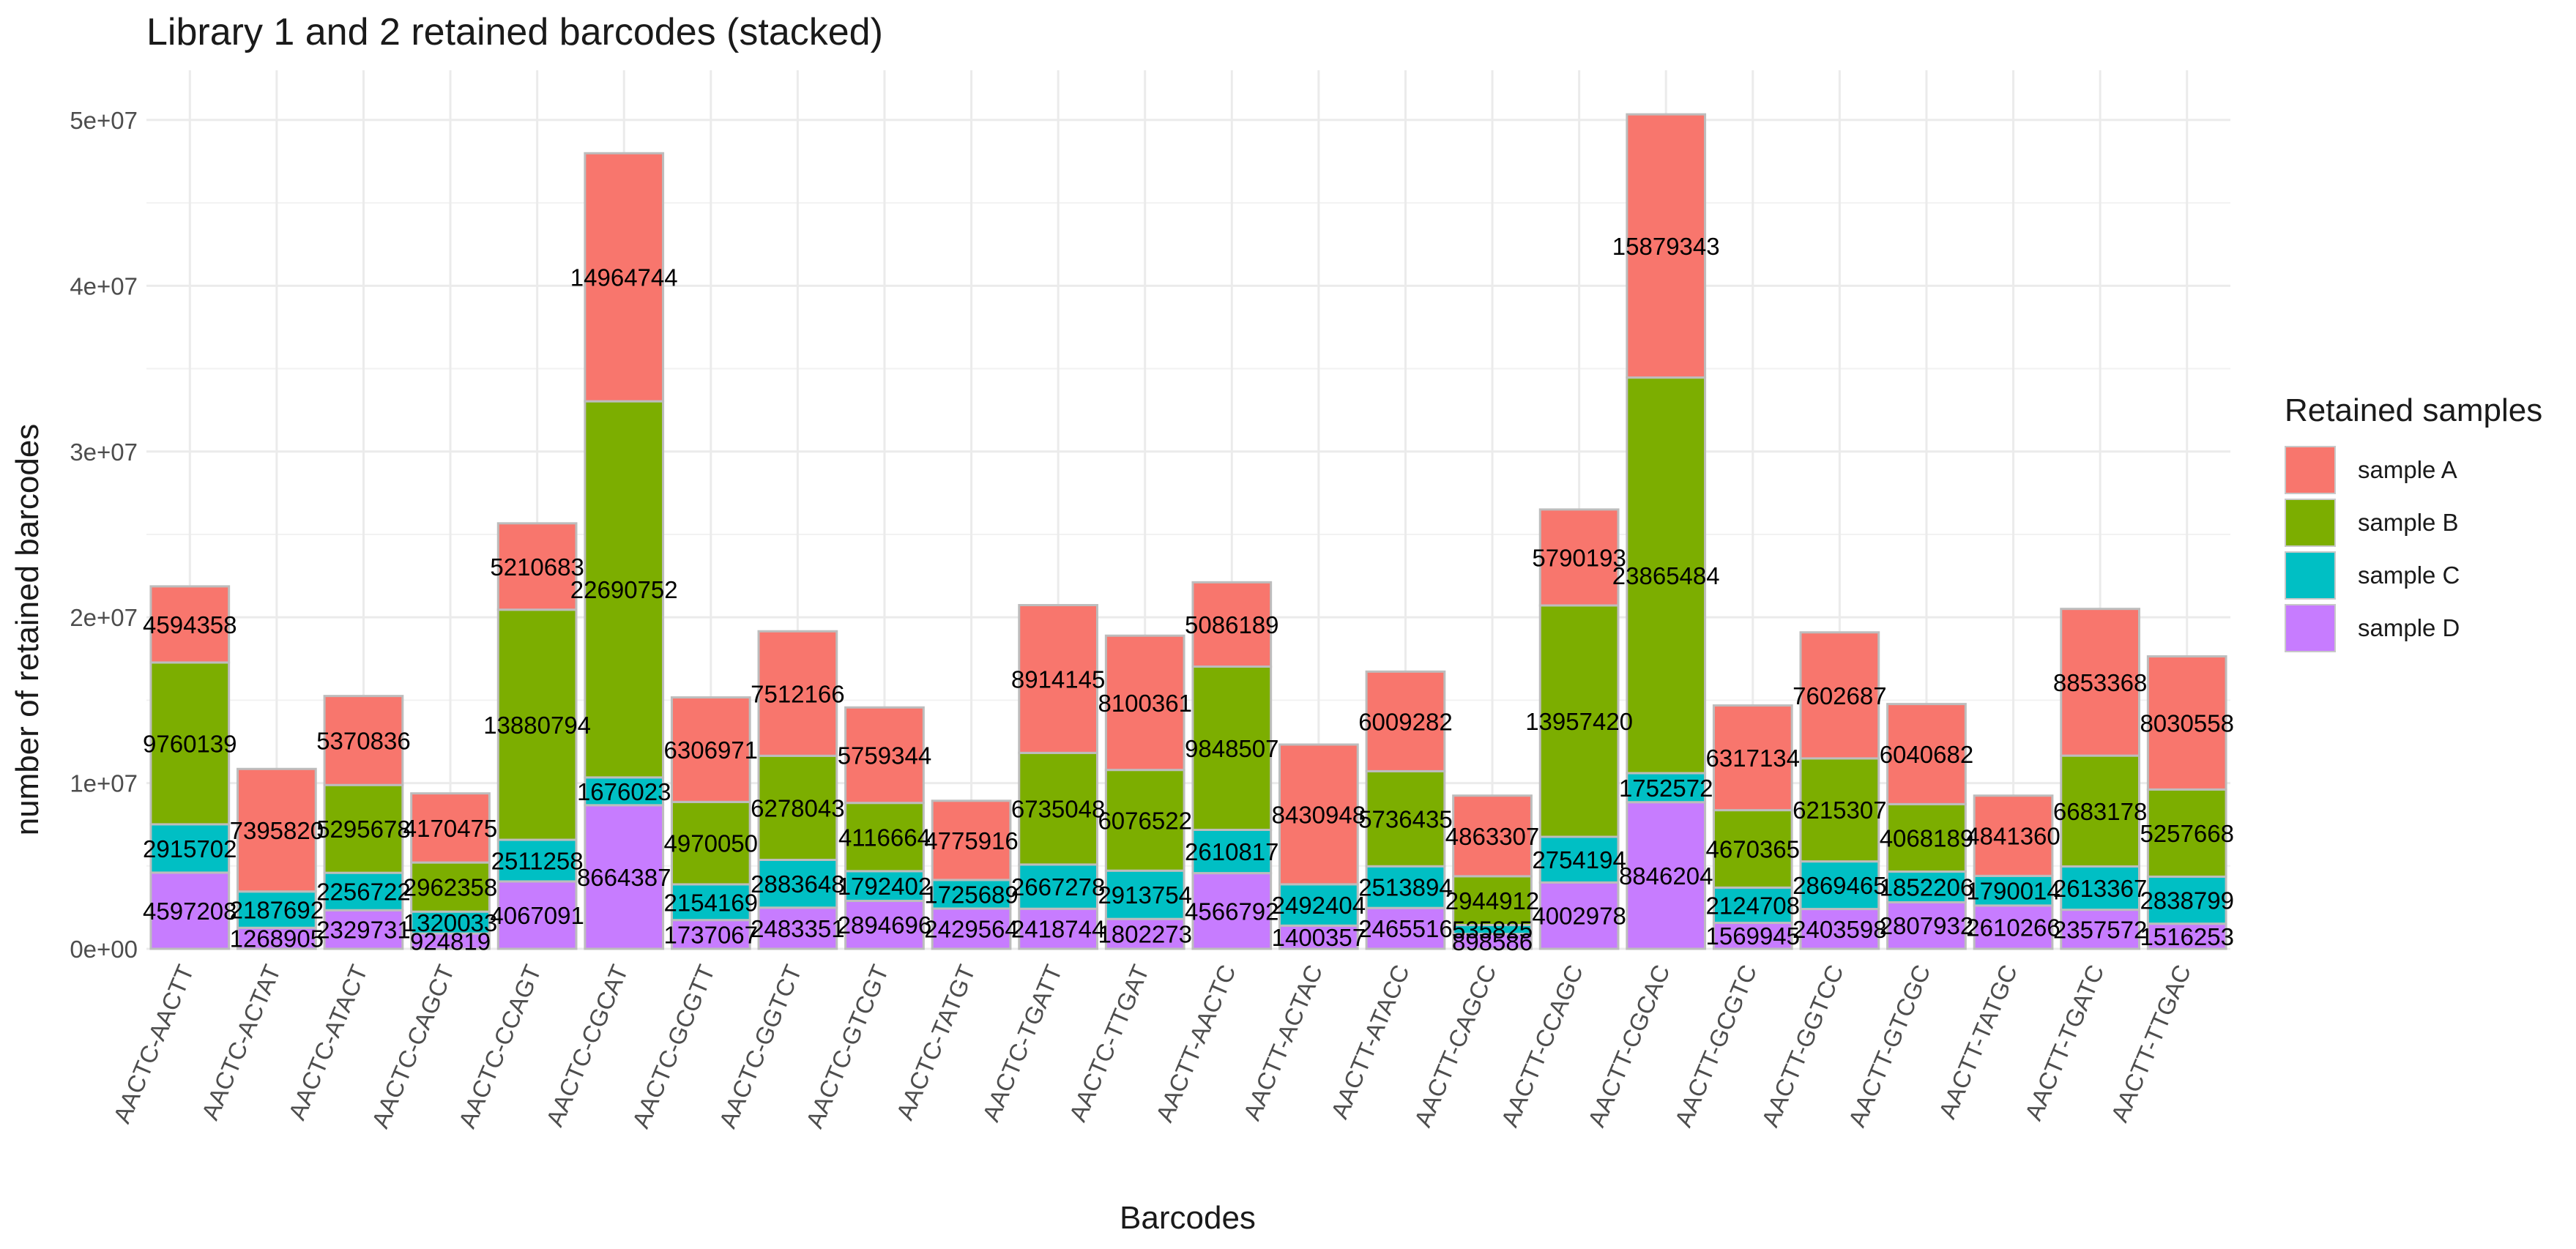 The width and height of the screenshot is (2576, 1249). I want to click on data-label: 7512166, so click(797, 693).